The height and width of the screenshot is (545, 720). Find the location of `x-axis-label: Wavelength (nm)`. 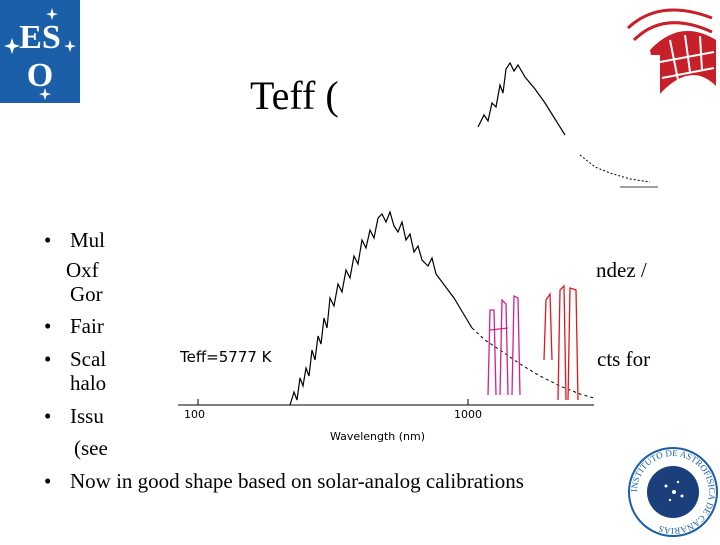

x-axis-label: Wavelength (nm) is located at coordinates (378, 436).